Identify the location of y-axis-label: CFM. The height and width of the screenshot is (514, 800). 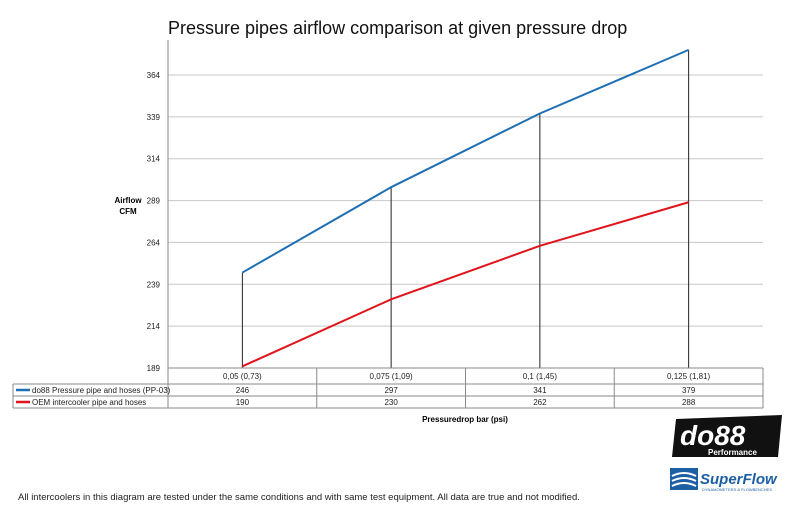
(128, 211).